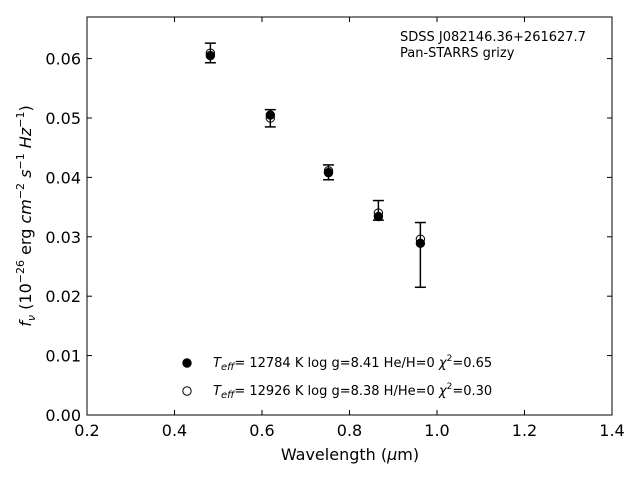 The image size is (640, 480). What do you see at coordinates (436, 430) in the screenshot?
I see `x-tick-label: 1.0` at bounding box center [436, 430].